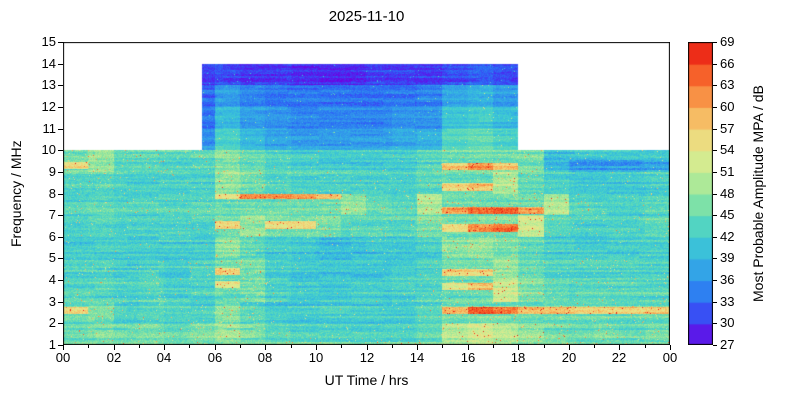 Image resolution: width=800 pixels, height=400 pixels. Describe the element at coordinates (727, 41) in the screenshot. I see `colorbar-tick-label: 69` at that location.